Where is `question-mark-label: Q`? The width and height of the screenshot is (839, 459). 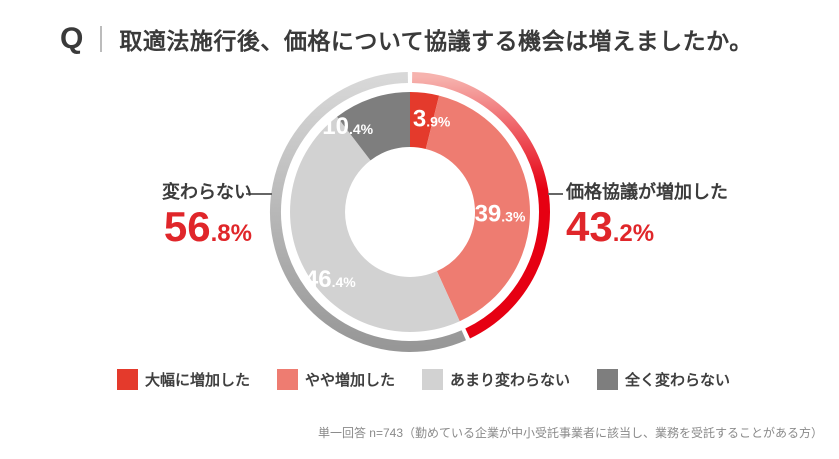
question-mark-label: Q is located at coordinates (72, 38).